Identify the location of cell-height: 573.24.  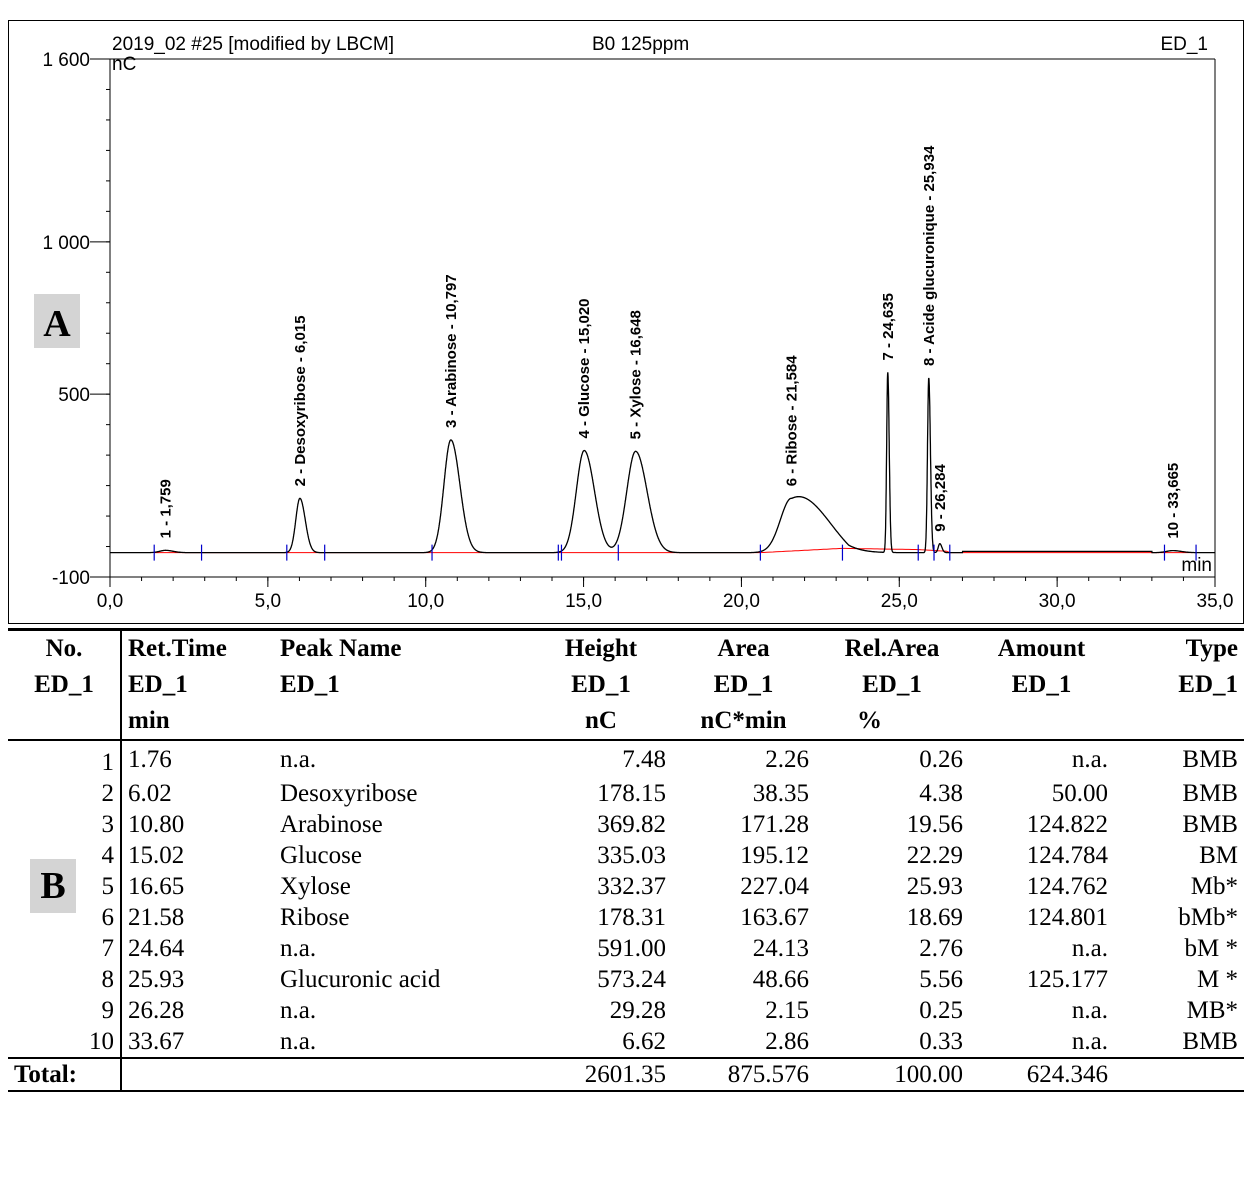
(631, 979).